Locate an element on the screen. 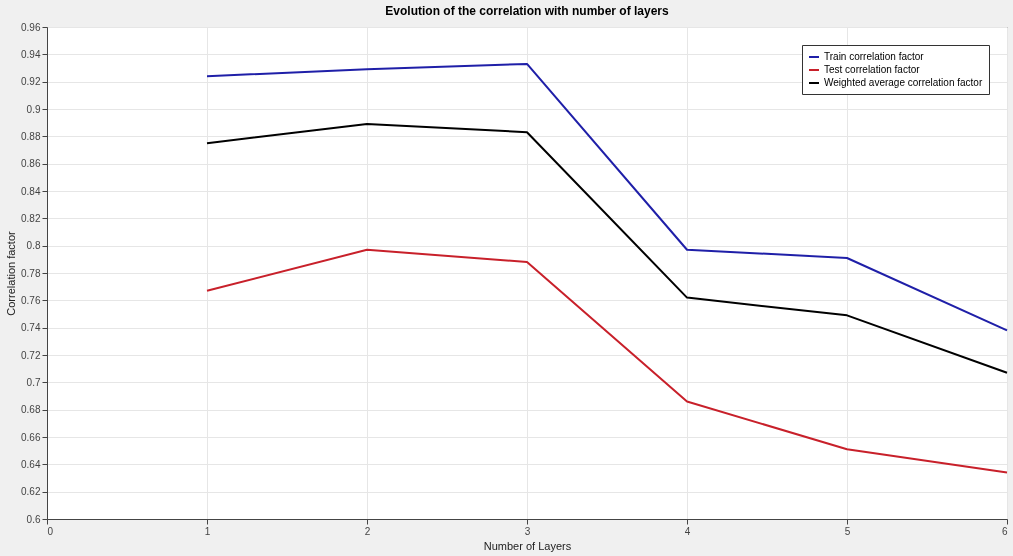 This screenshot has width=1013, height=556. x-axis-title: Number of Layers is located at coordinates (527, 545).